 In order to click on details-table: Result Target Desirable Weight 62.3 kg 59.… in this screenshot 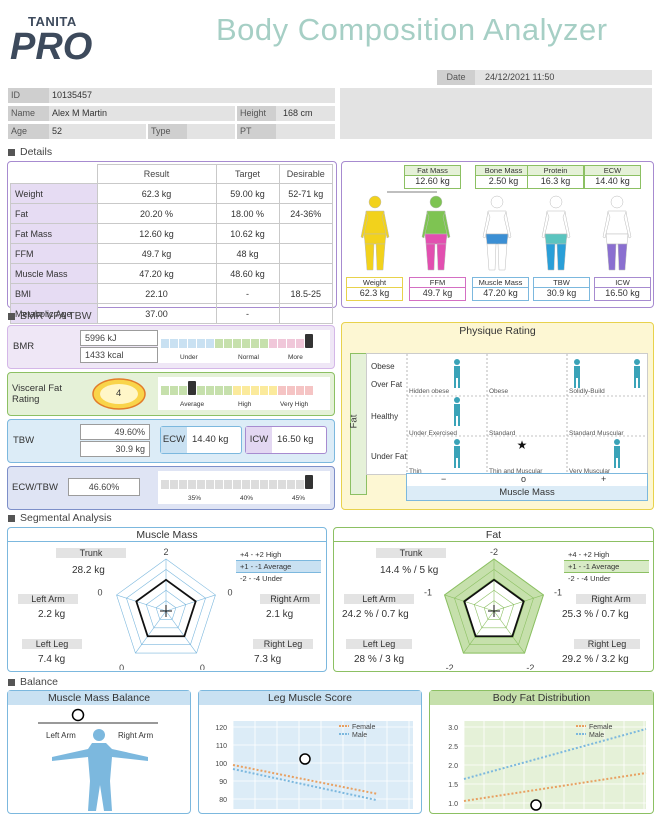, I will do `click(171, 244)`.